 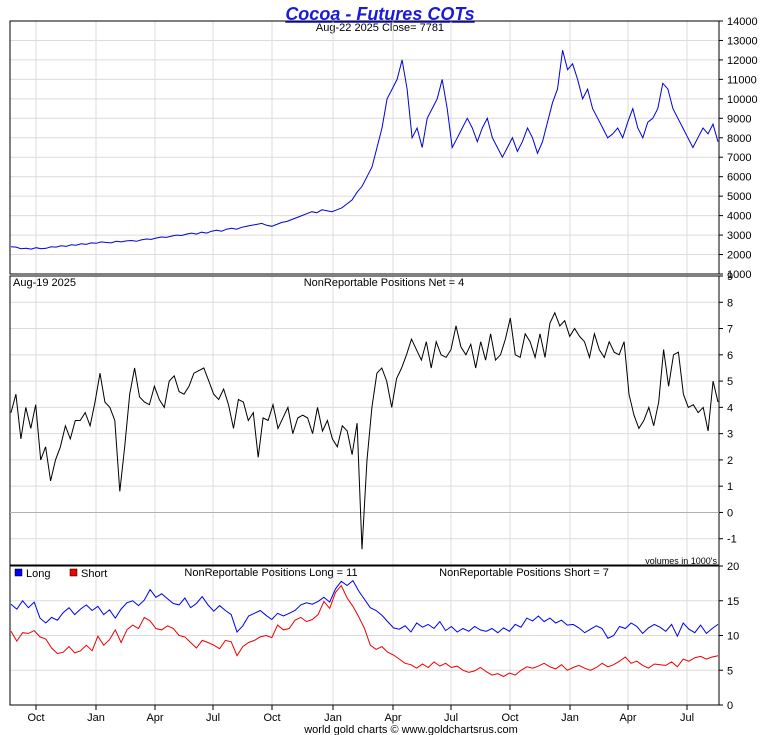 I want to click on legend-short-label: Short, so click(x=94, y=574).